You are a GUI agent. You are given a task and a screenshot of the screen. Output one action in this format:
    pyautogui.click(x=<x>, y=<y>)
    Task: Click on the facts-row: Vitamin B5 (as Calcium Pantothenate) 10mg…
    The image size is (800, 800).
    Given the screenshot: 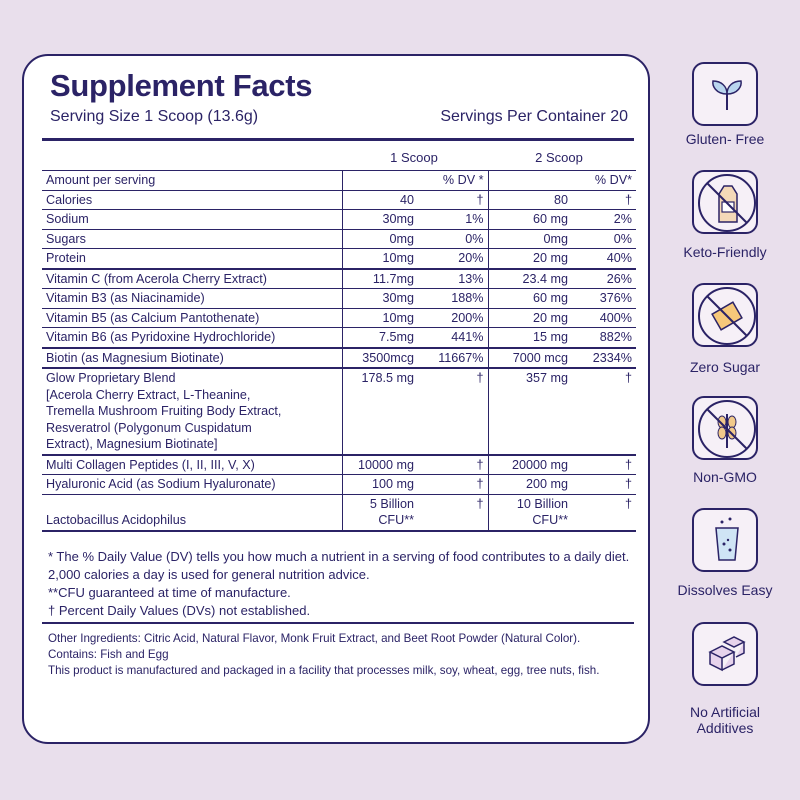 What is the action you would take?
    pyautogui.click(x=339, y=318)
    